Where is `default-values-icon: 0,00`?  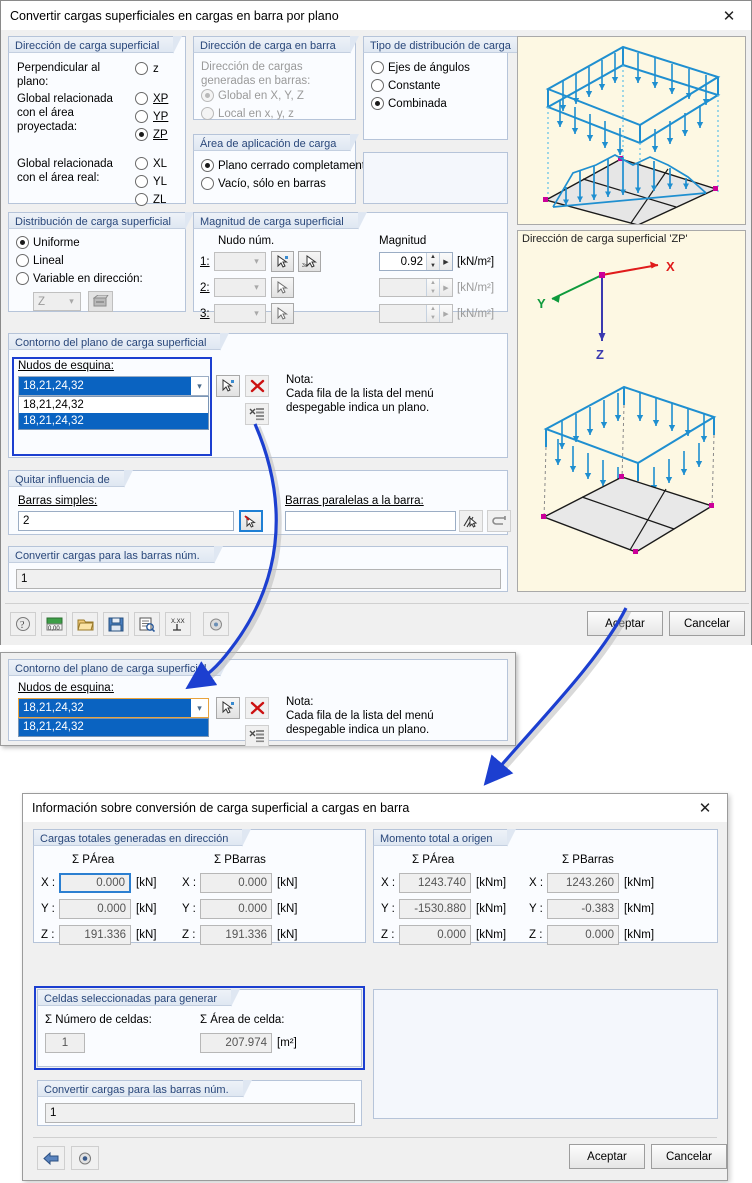 default-values-icon: 0,00 is located at coordinates (54, 624).